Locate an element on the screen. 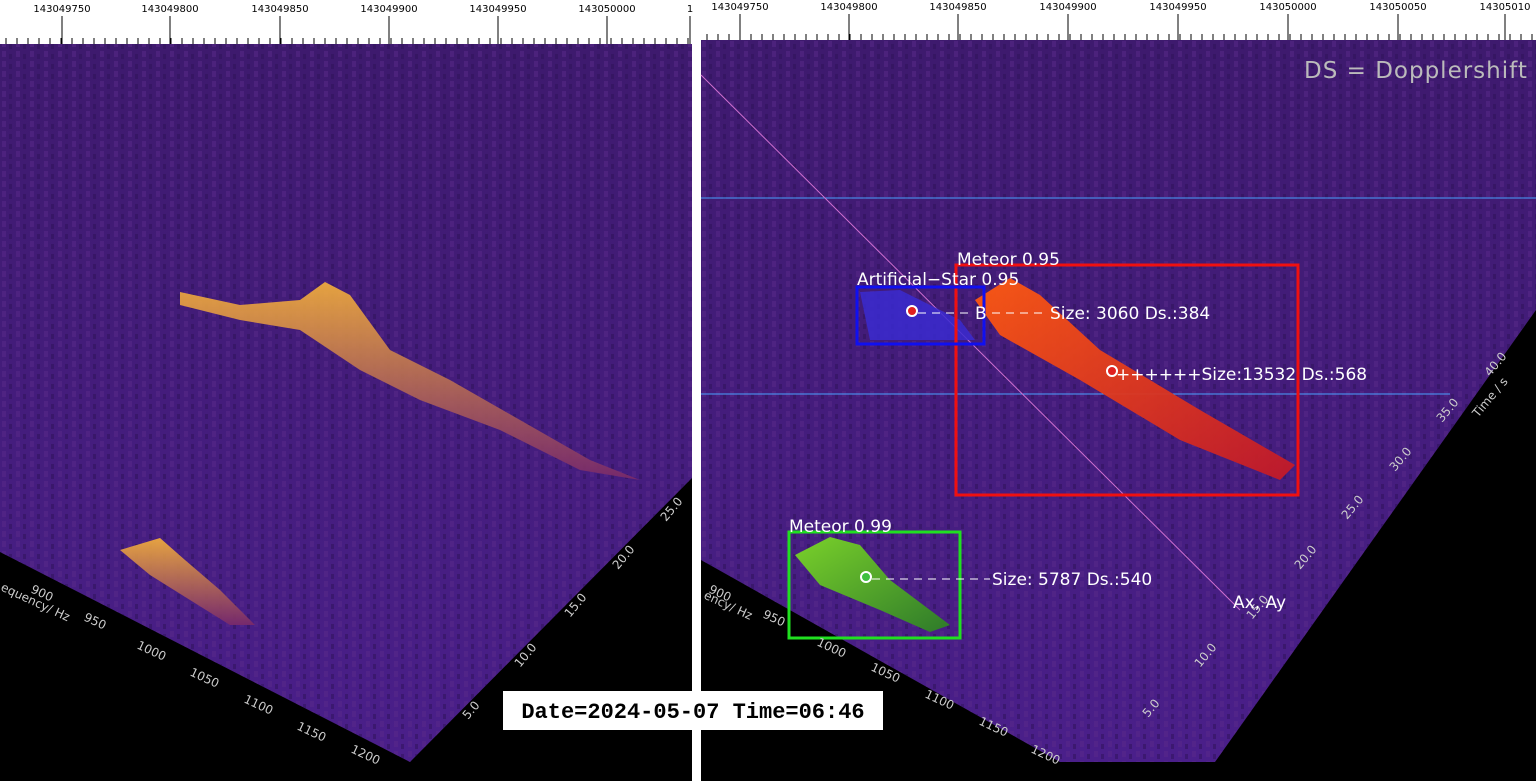 This screenshot has height=781, width=1536. detection-info: Size: 5787 Ds.:540 is located at coordinates (1072, 580).